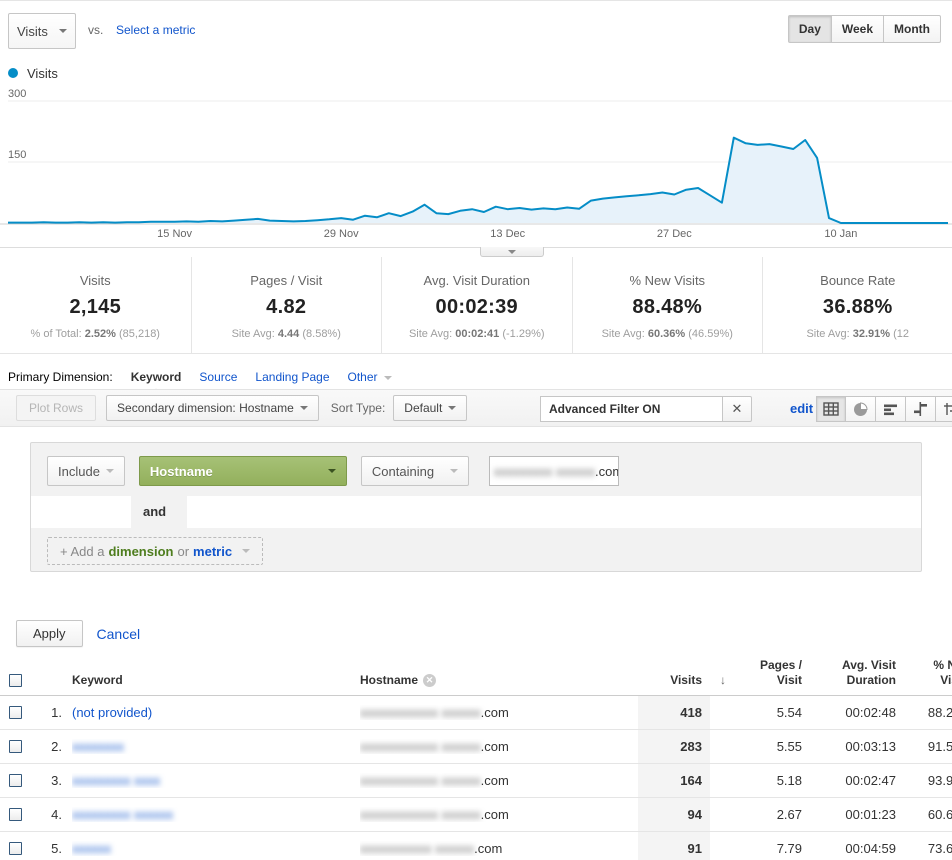  What do you see at coordinates (118, 633) in the screenshot?
I see `cancel-link: Cancel` at bounding box center [118, 633].